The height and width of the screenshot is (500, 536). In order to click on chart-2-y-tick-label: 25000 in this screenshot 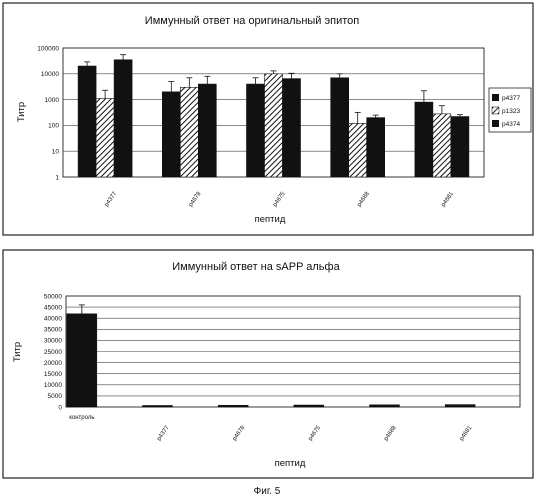, I will do `click(53, 352)`.